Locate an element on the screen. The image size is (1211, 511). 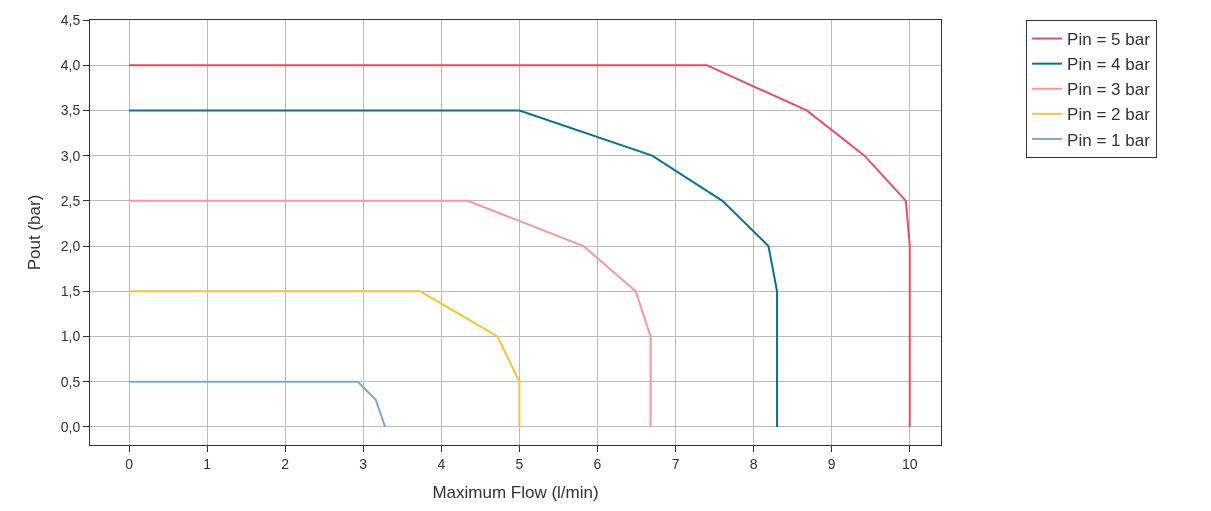
x-tick-label: 9 is located at coordinates (831, 463).